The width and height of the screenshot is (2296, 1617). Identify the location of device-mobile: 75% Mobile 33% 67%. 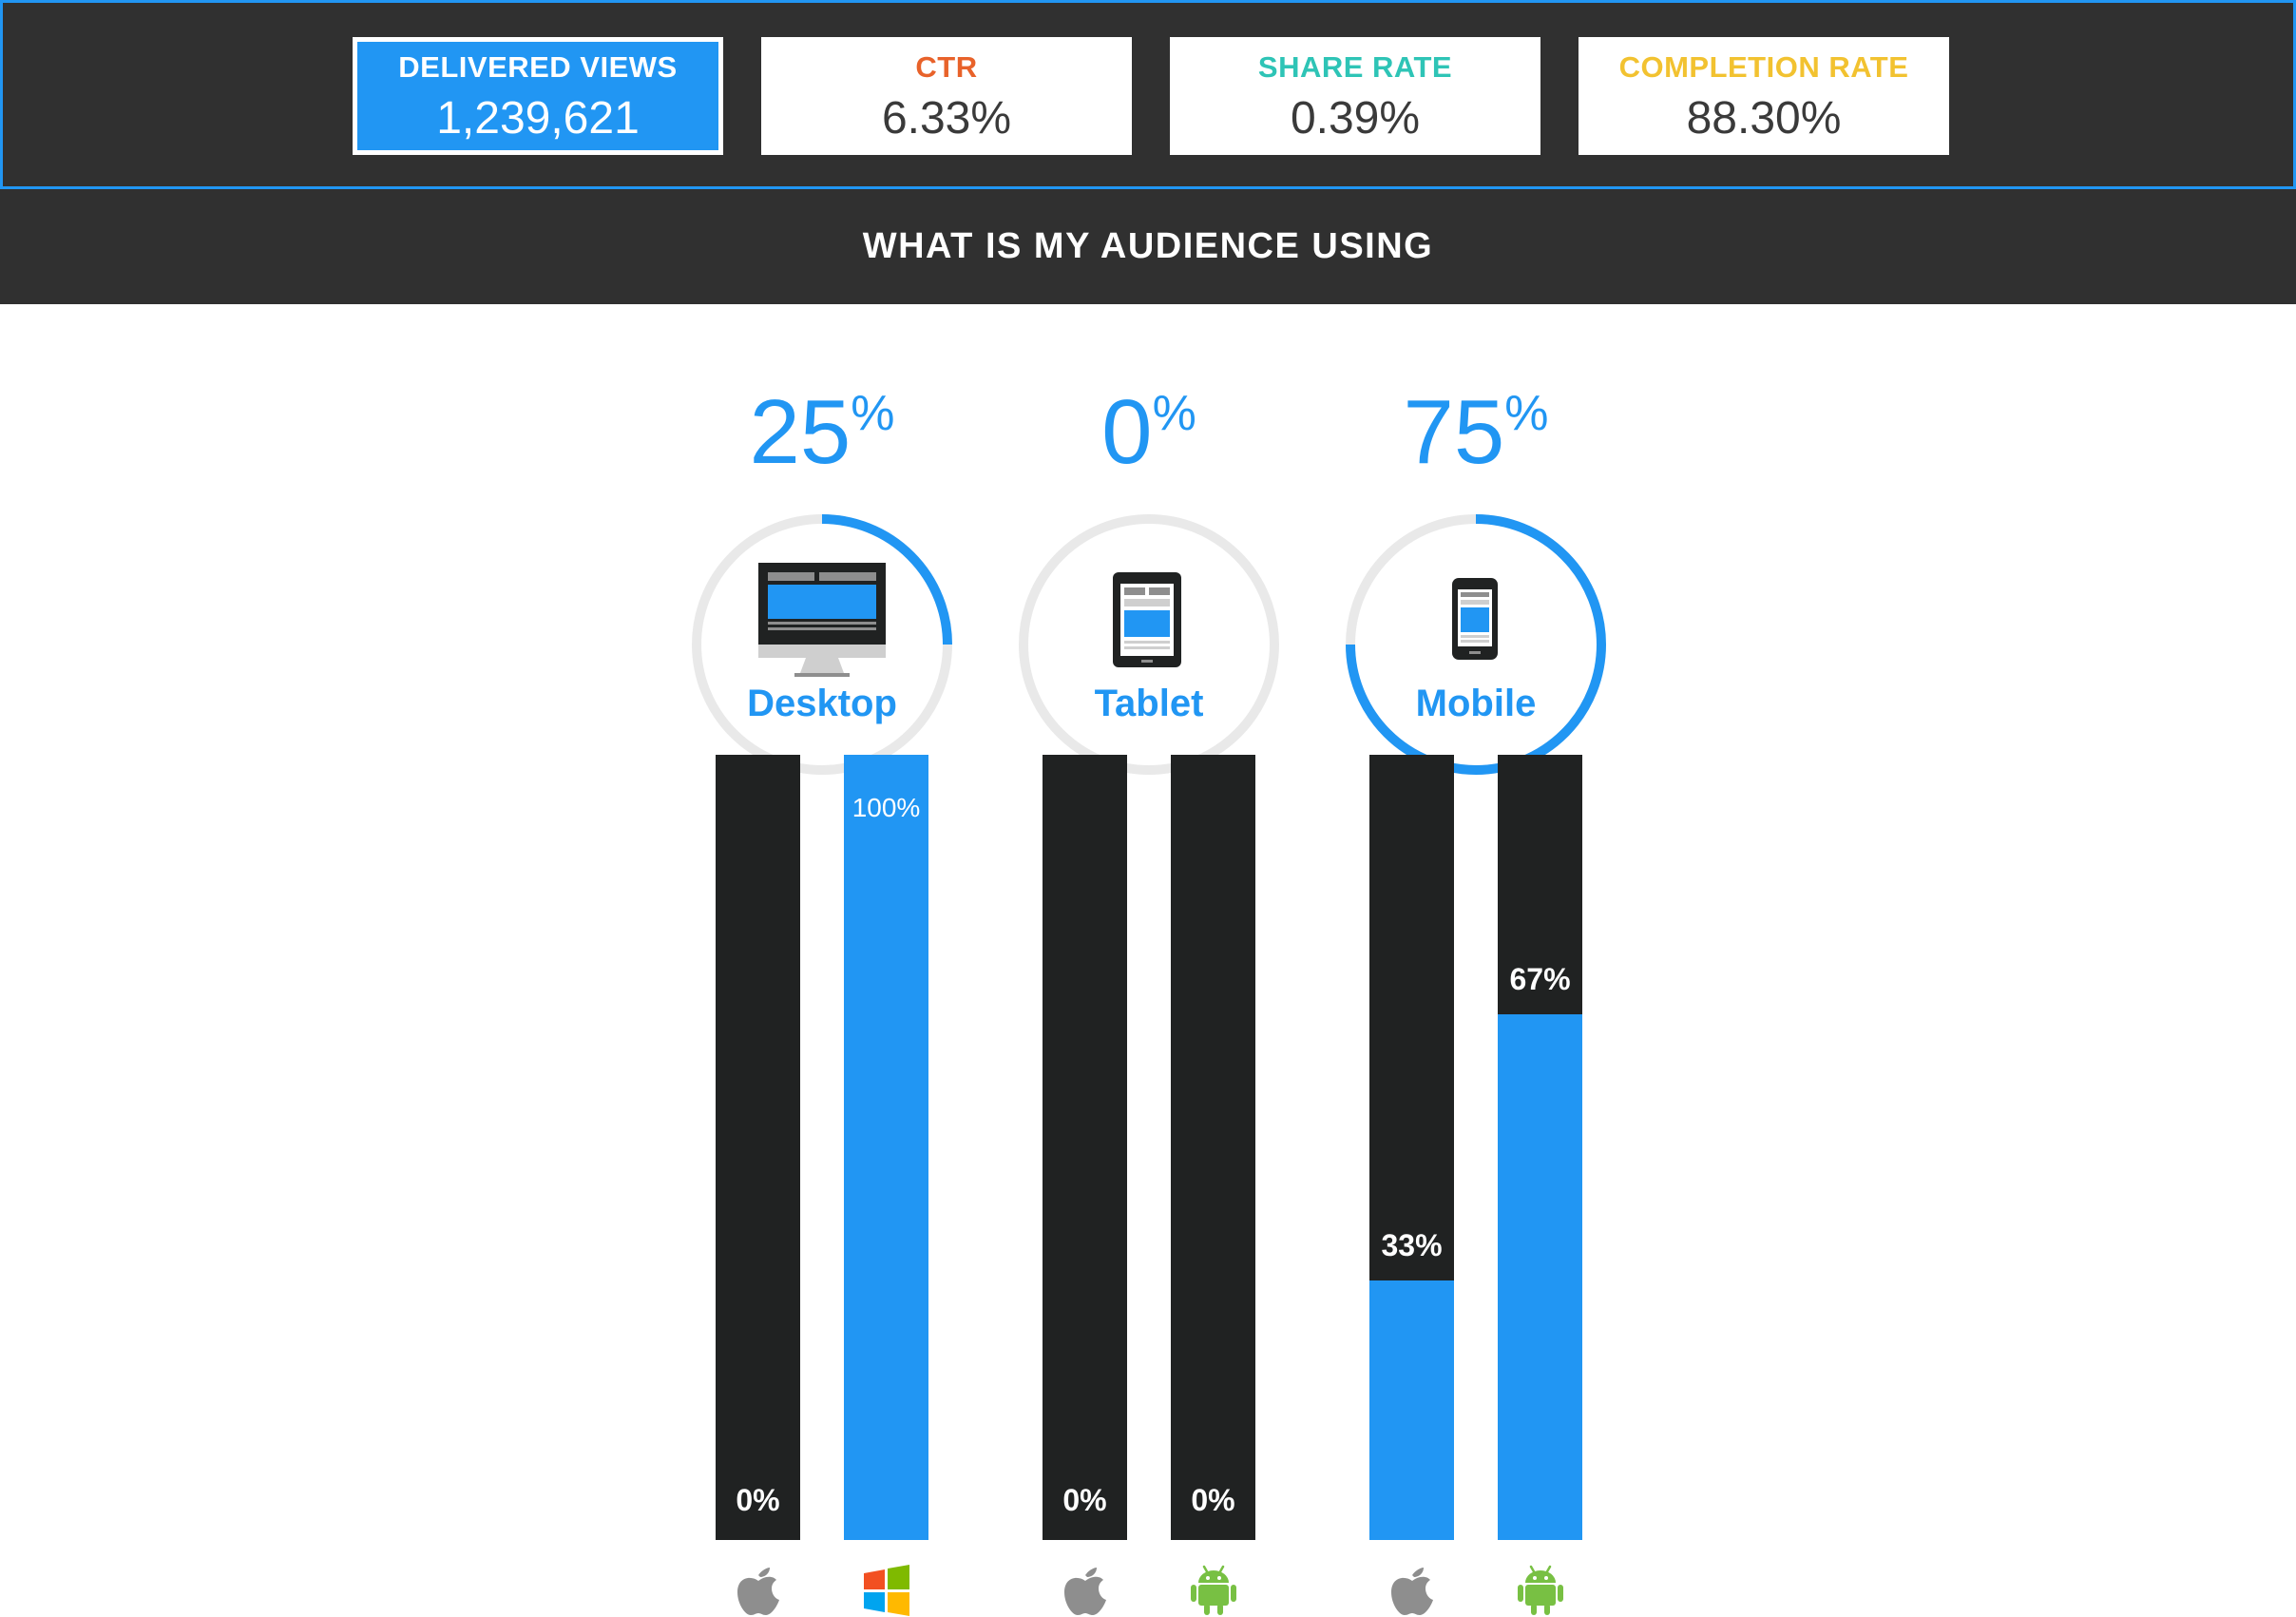
(1475, 997).